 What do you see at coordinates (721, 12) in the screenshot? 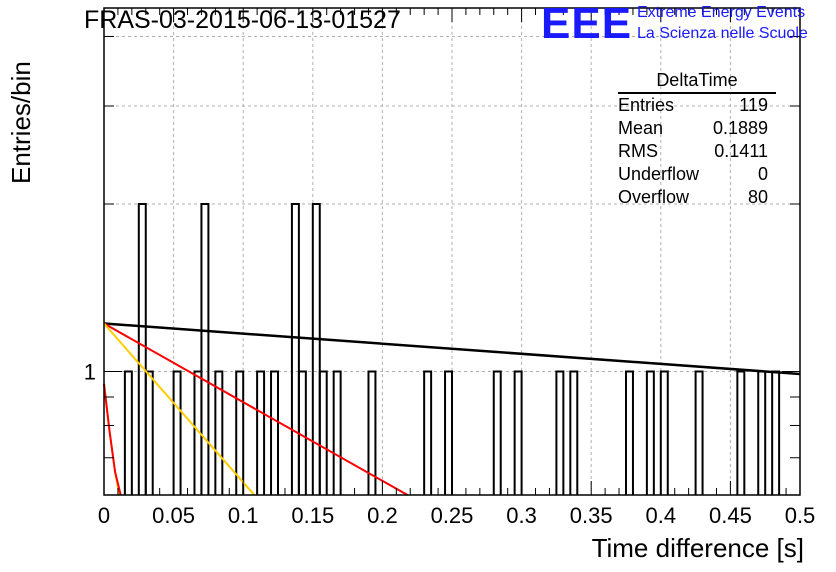
I see `brand-line-1: Extreme Energy Events` at bounding box center [721, 12].